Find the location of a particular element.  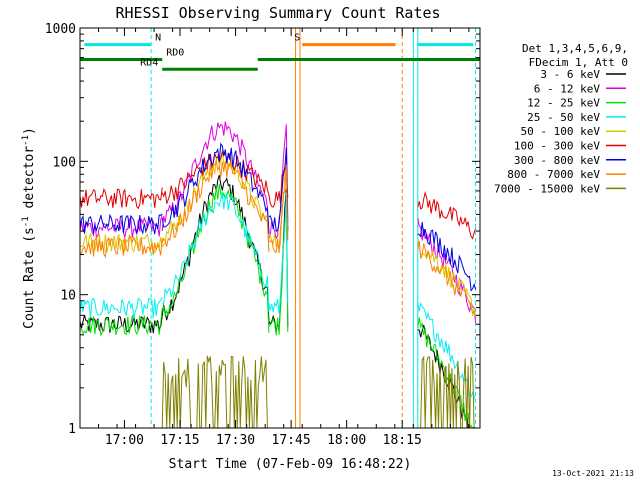

flag-label-3: RD4 is located at coordinates (149, 62).